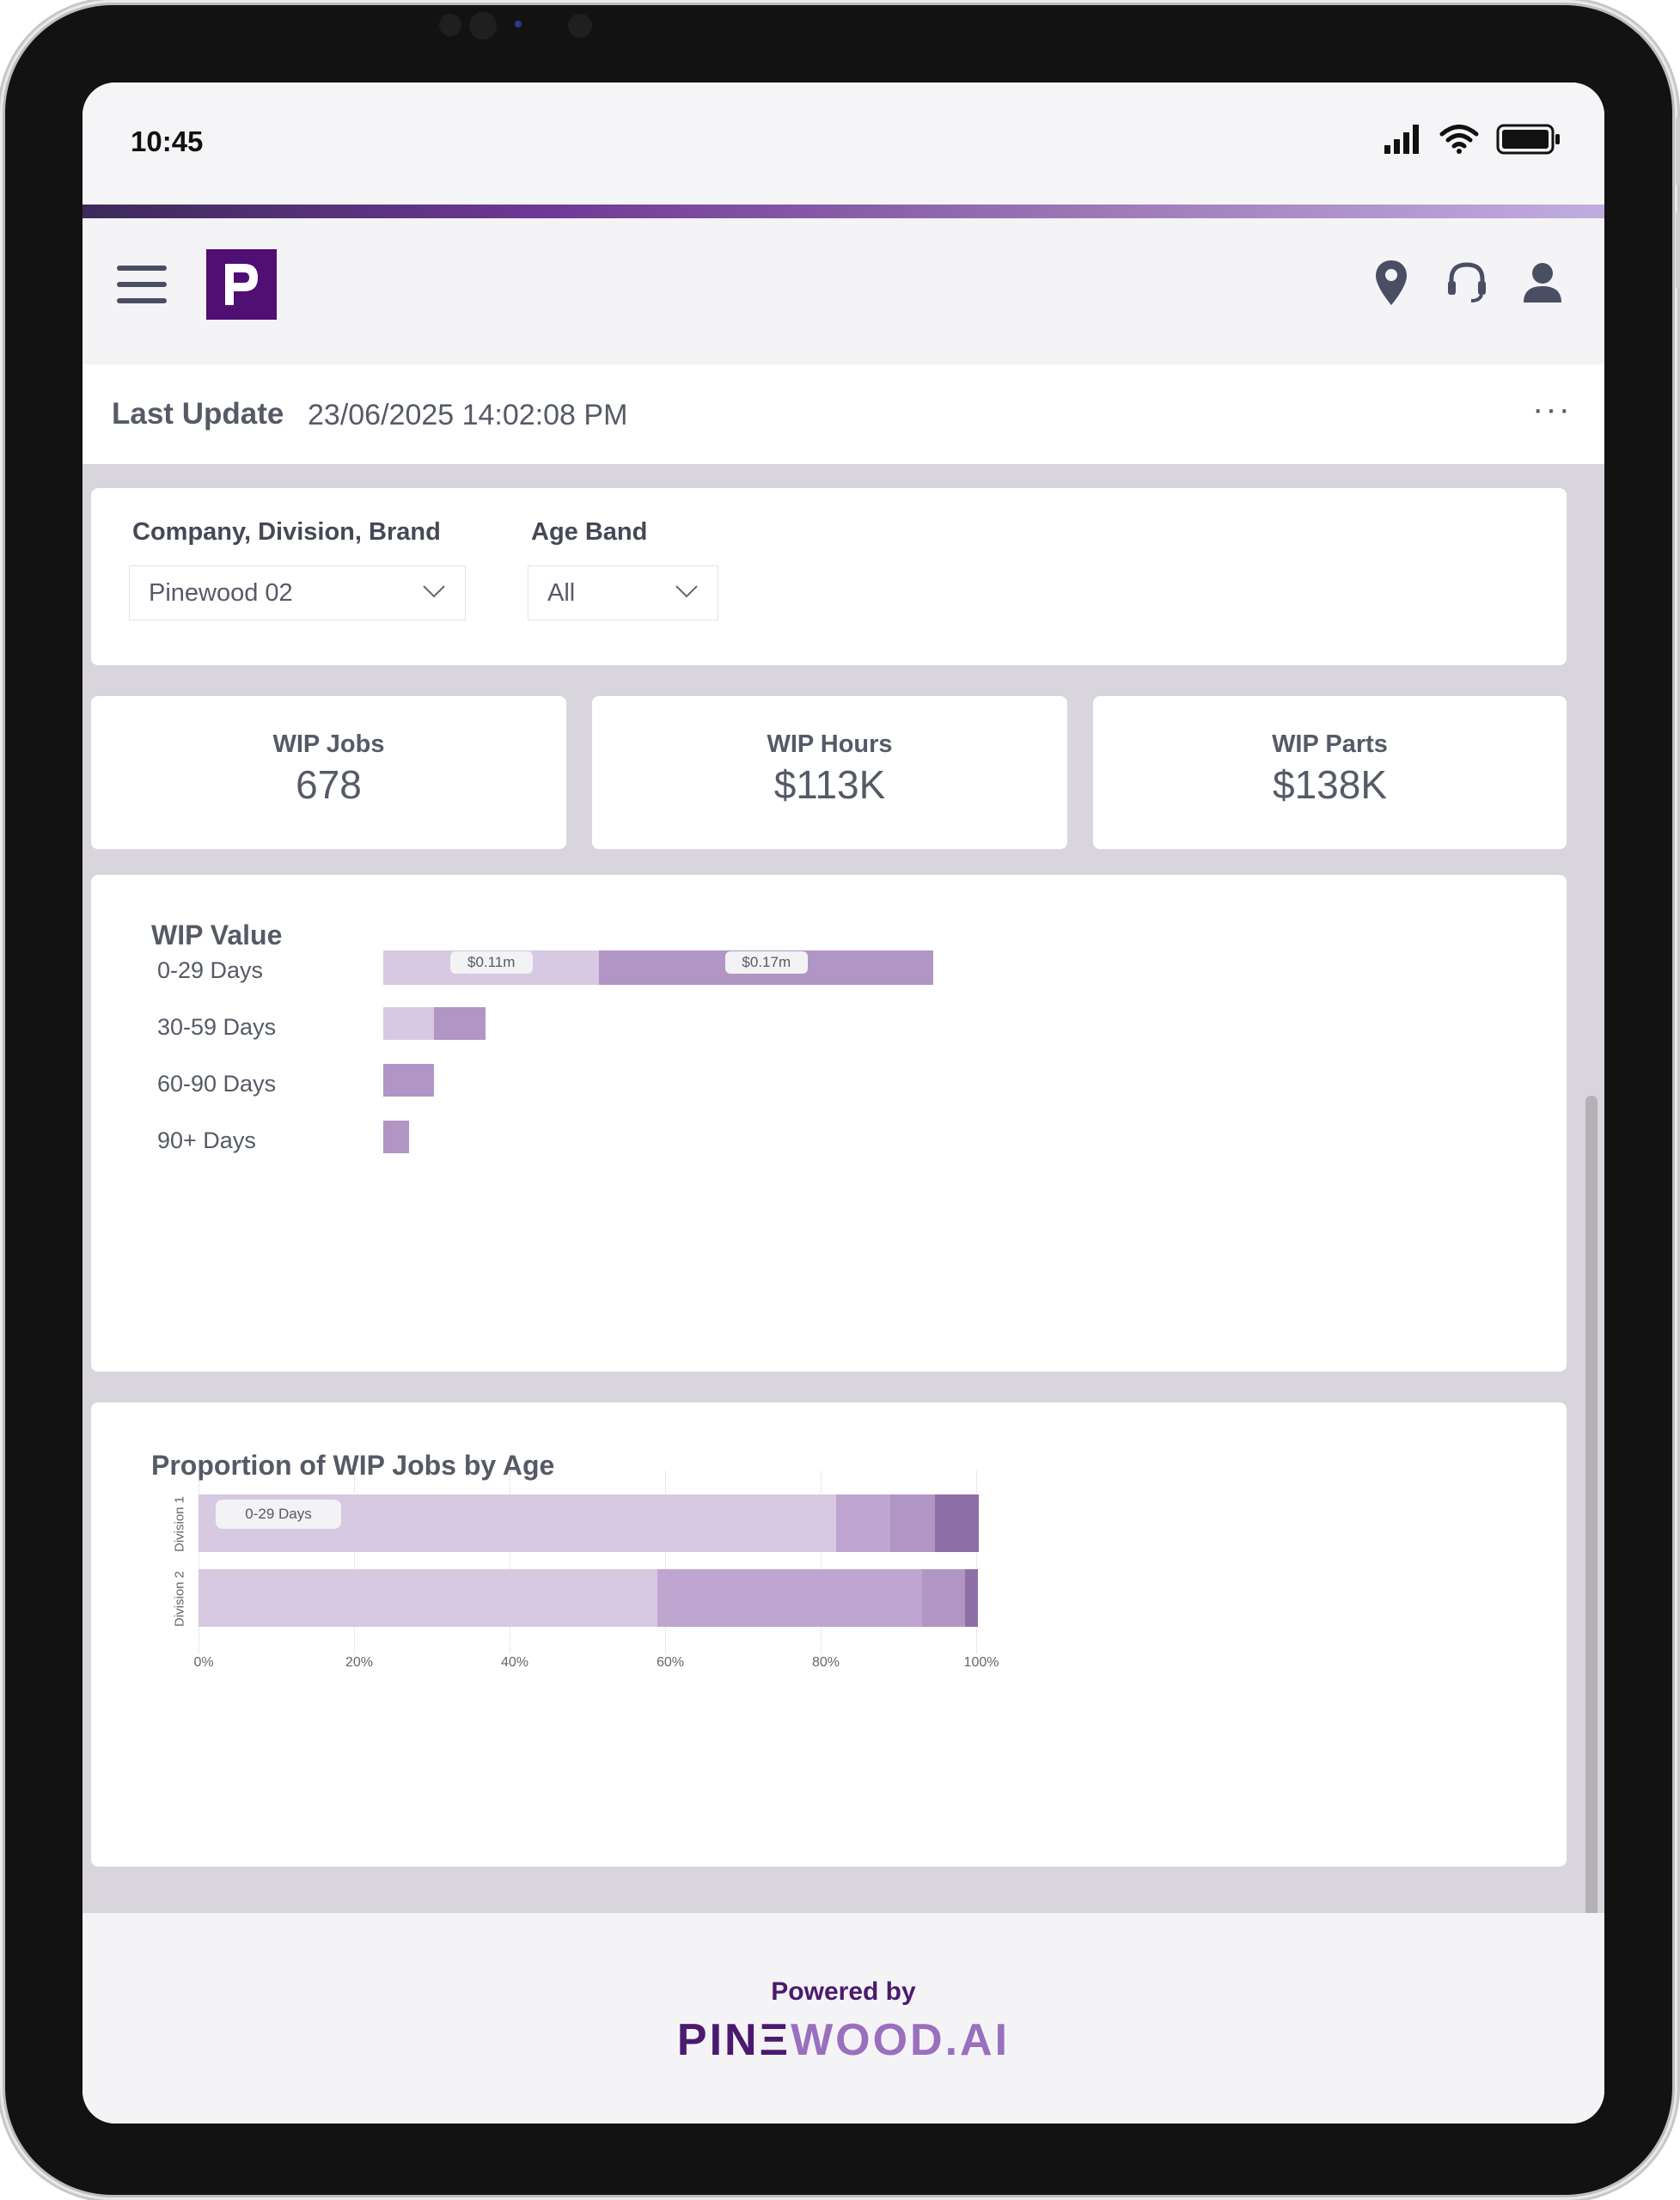 The height and width of the screenshot is (2200, 1680). What do you see at coordinates (766, 962) in the screenshot?
I see `data-label: $0.17m` at bounding box center [766, 962].